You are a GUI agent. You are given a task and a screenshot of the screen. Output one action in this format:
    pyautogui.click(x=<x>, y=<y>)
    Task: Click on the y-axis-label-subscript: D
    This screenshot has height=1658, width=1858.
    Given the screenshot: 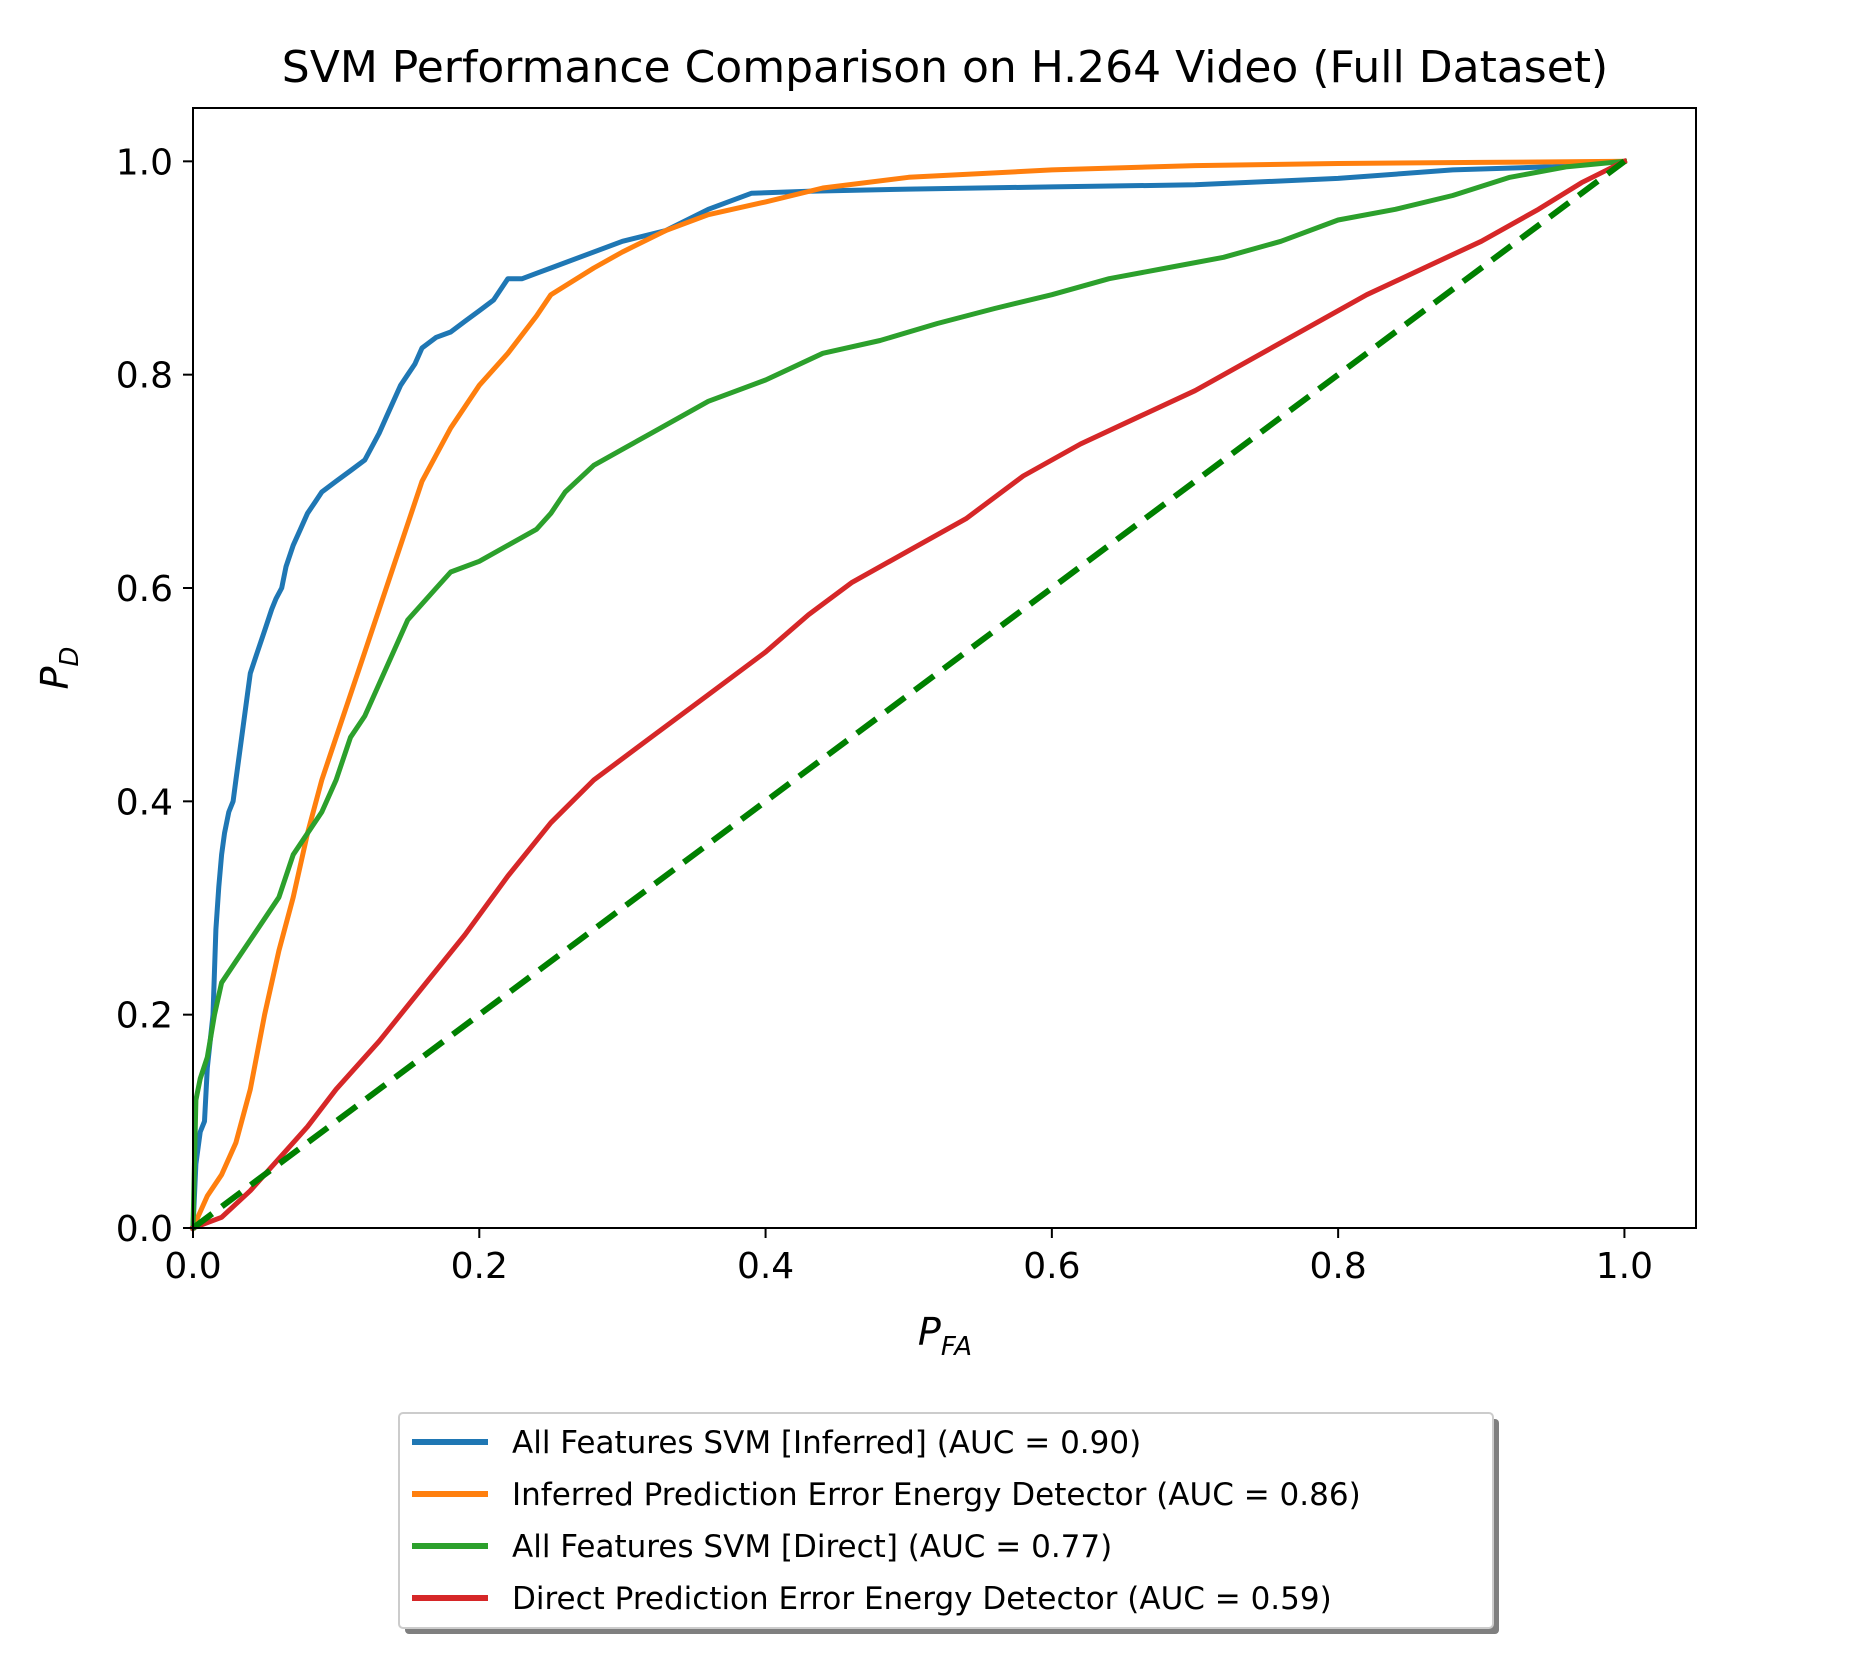 What is the action you would take?
    pyautogui.click(x=70, y=657)
    